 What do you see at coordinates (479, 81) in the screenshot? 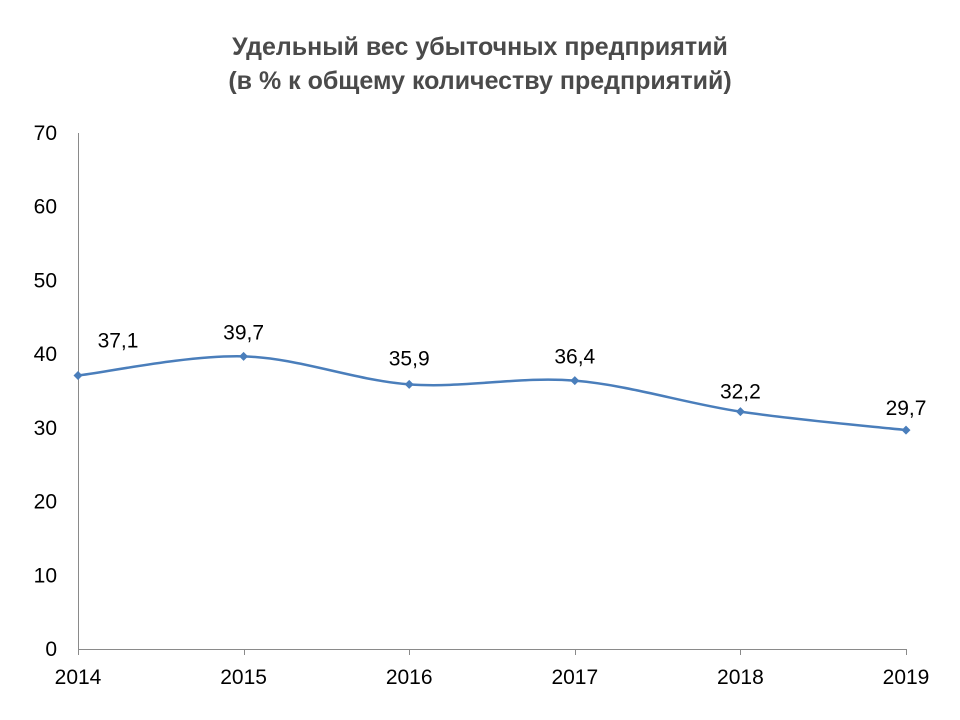
I see `chart-title-line-2: (в % к общему количеству предприятий)` at bounding box center [479, 81].